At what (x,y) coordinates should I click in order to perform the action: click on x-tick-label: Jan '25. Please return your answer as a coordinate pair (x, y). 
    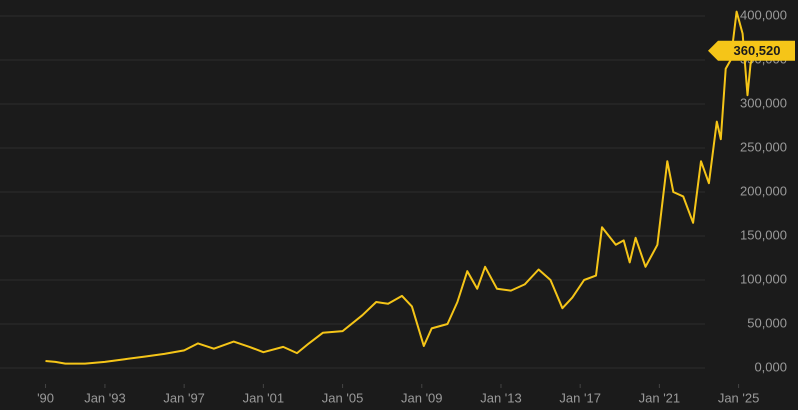
    Looking at the image, I should click on (739, 397).